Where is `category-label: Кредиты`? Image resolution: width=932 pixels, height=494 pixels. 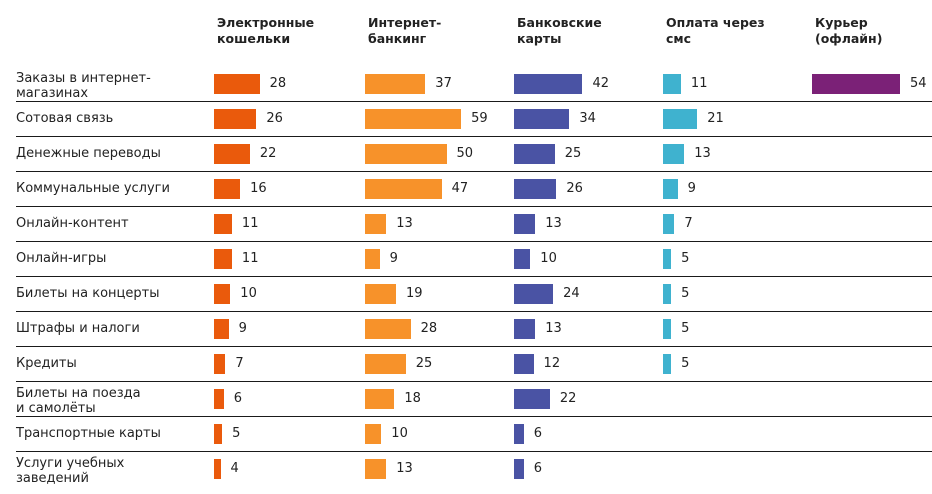
category-label: Кредиты is located at coordinates (46, 363).